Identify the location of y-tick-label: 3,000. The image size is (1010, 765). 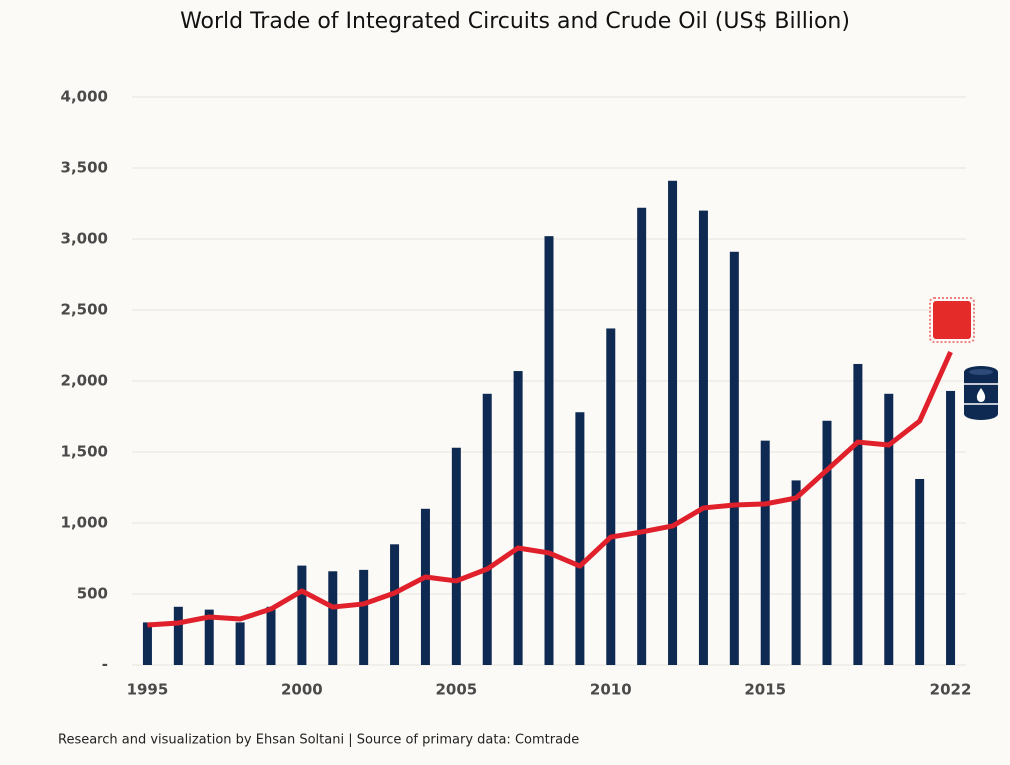
(84, 239).